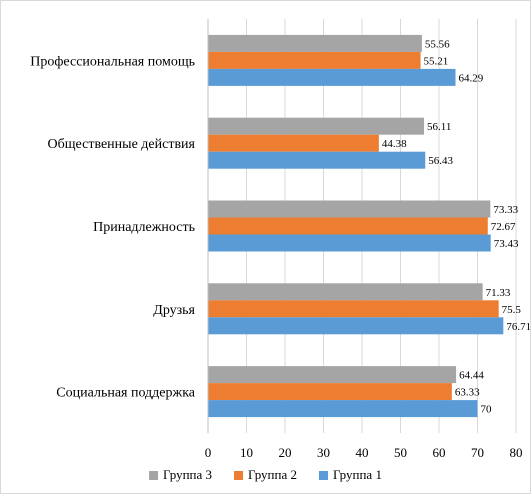 This screenshot has height=494, width=531. I want to click on data-label: 55.56, so click(437, 44).